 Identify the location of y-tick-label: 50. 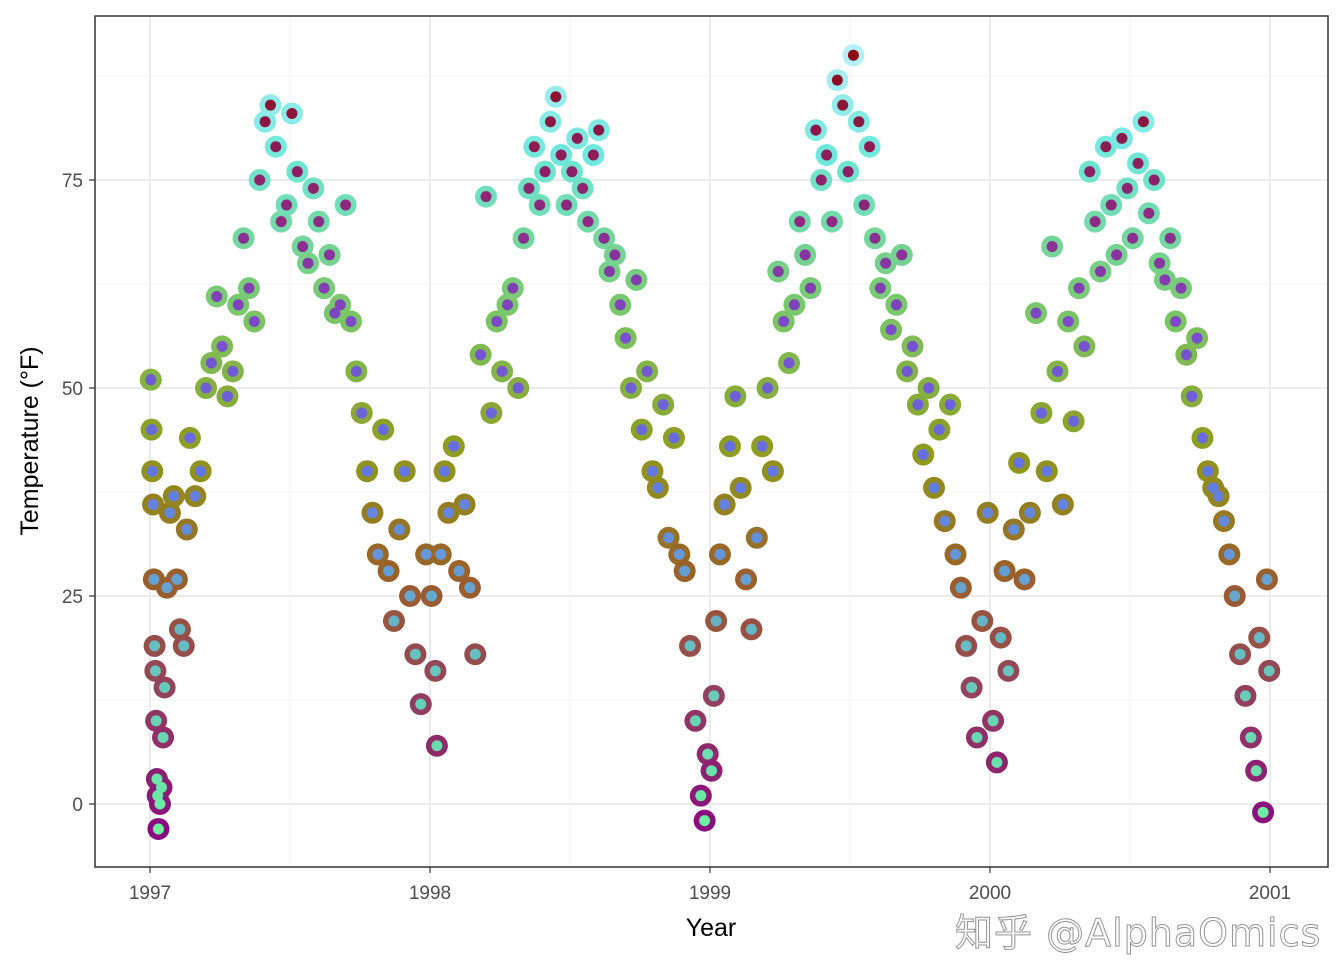
(72, 389).